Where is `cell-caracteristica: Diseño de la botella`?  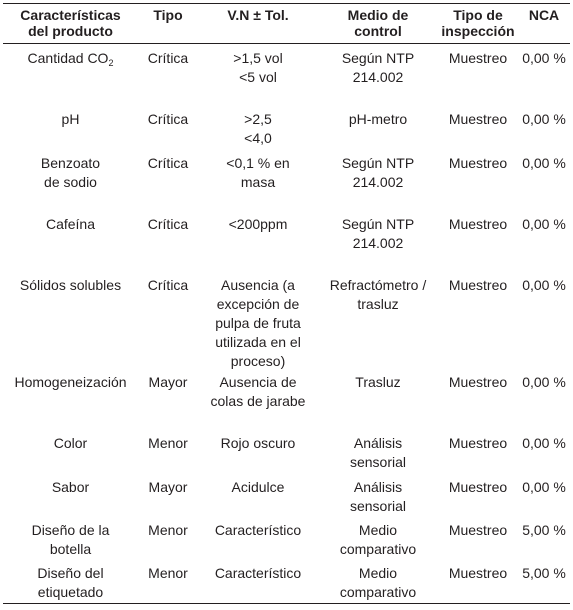
cell-caracteristica: Diseño de la botella is located at coordinates (70, 539).